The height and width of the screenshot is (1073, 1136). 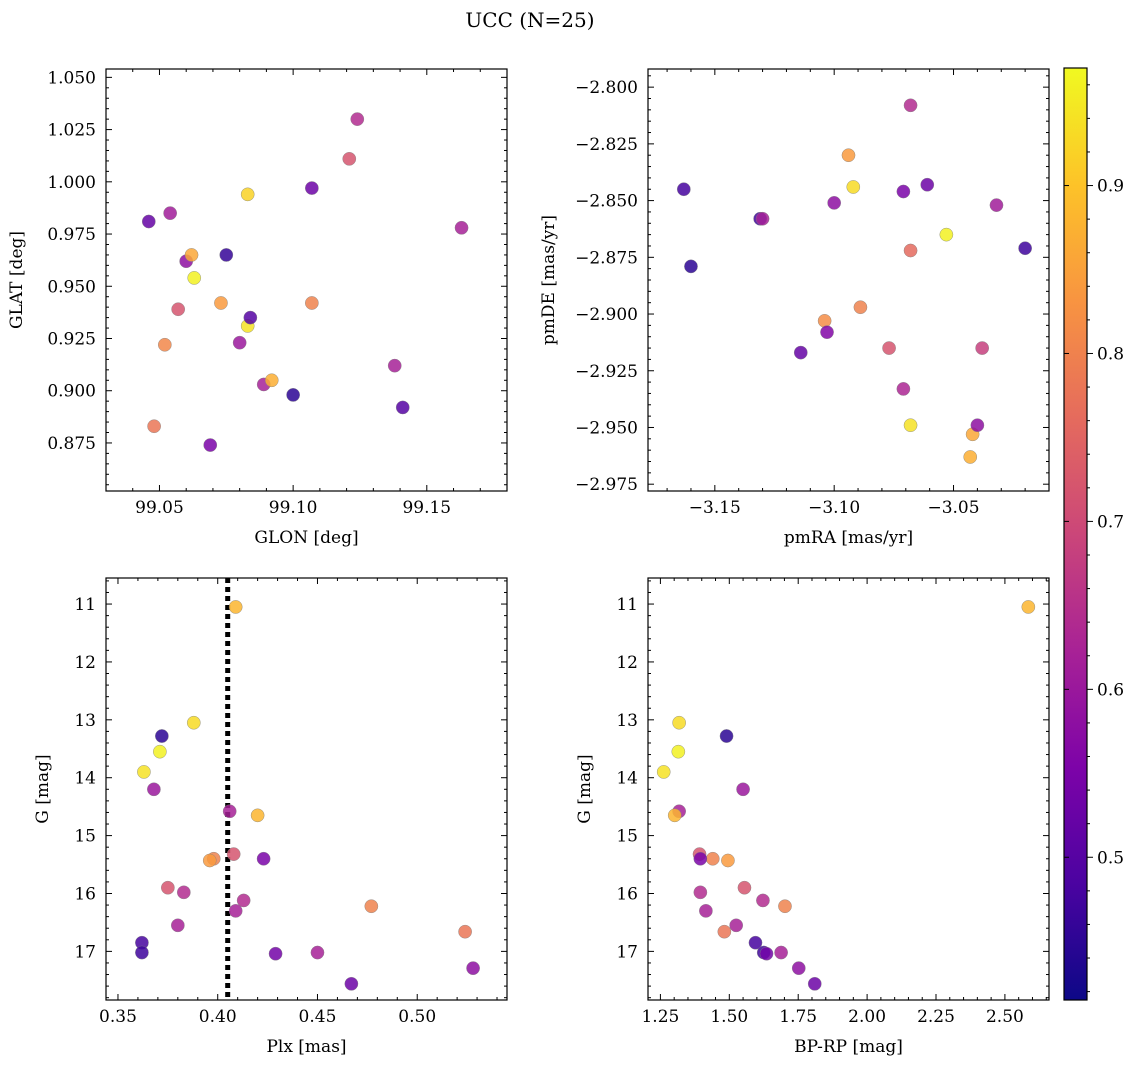 What do you see at coordinates (71, 287) in the screenshot?
I see `y-tick-label: 0.950` at bounding box center [71, 287].